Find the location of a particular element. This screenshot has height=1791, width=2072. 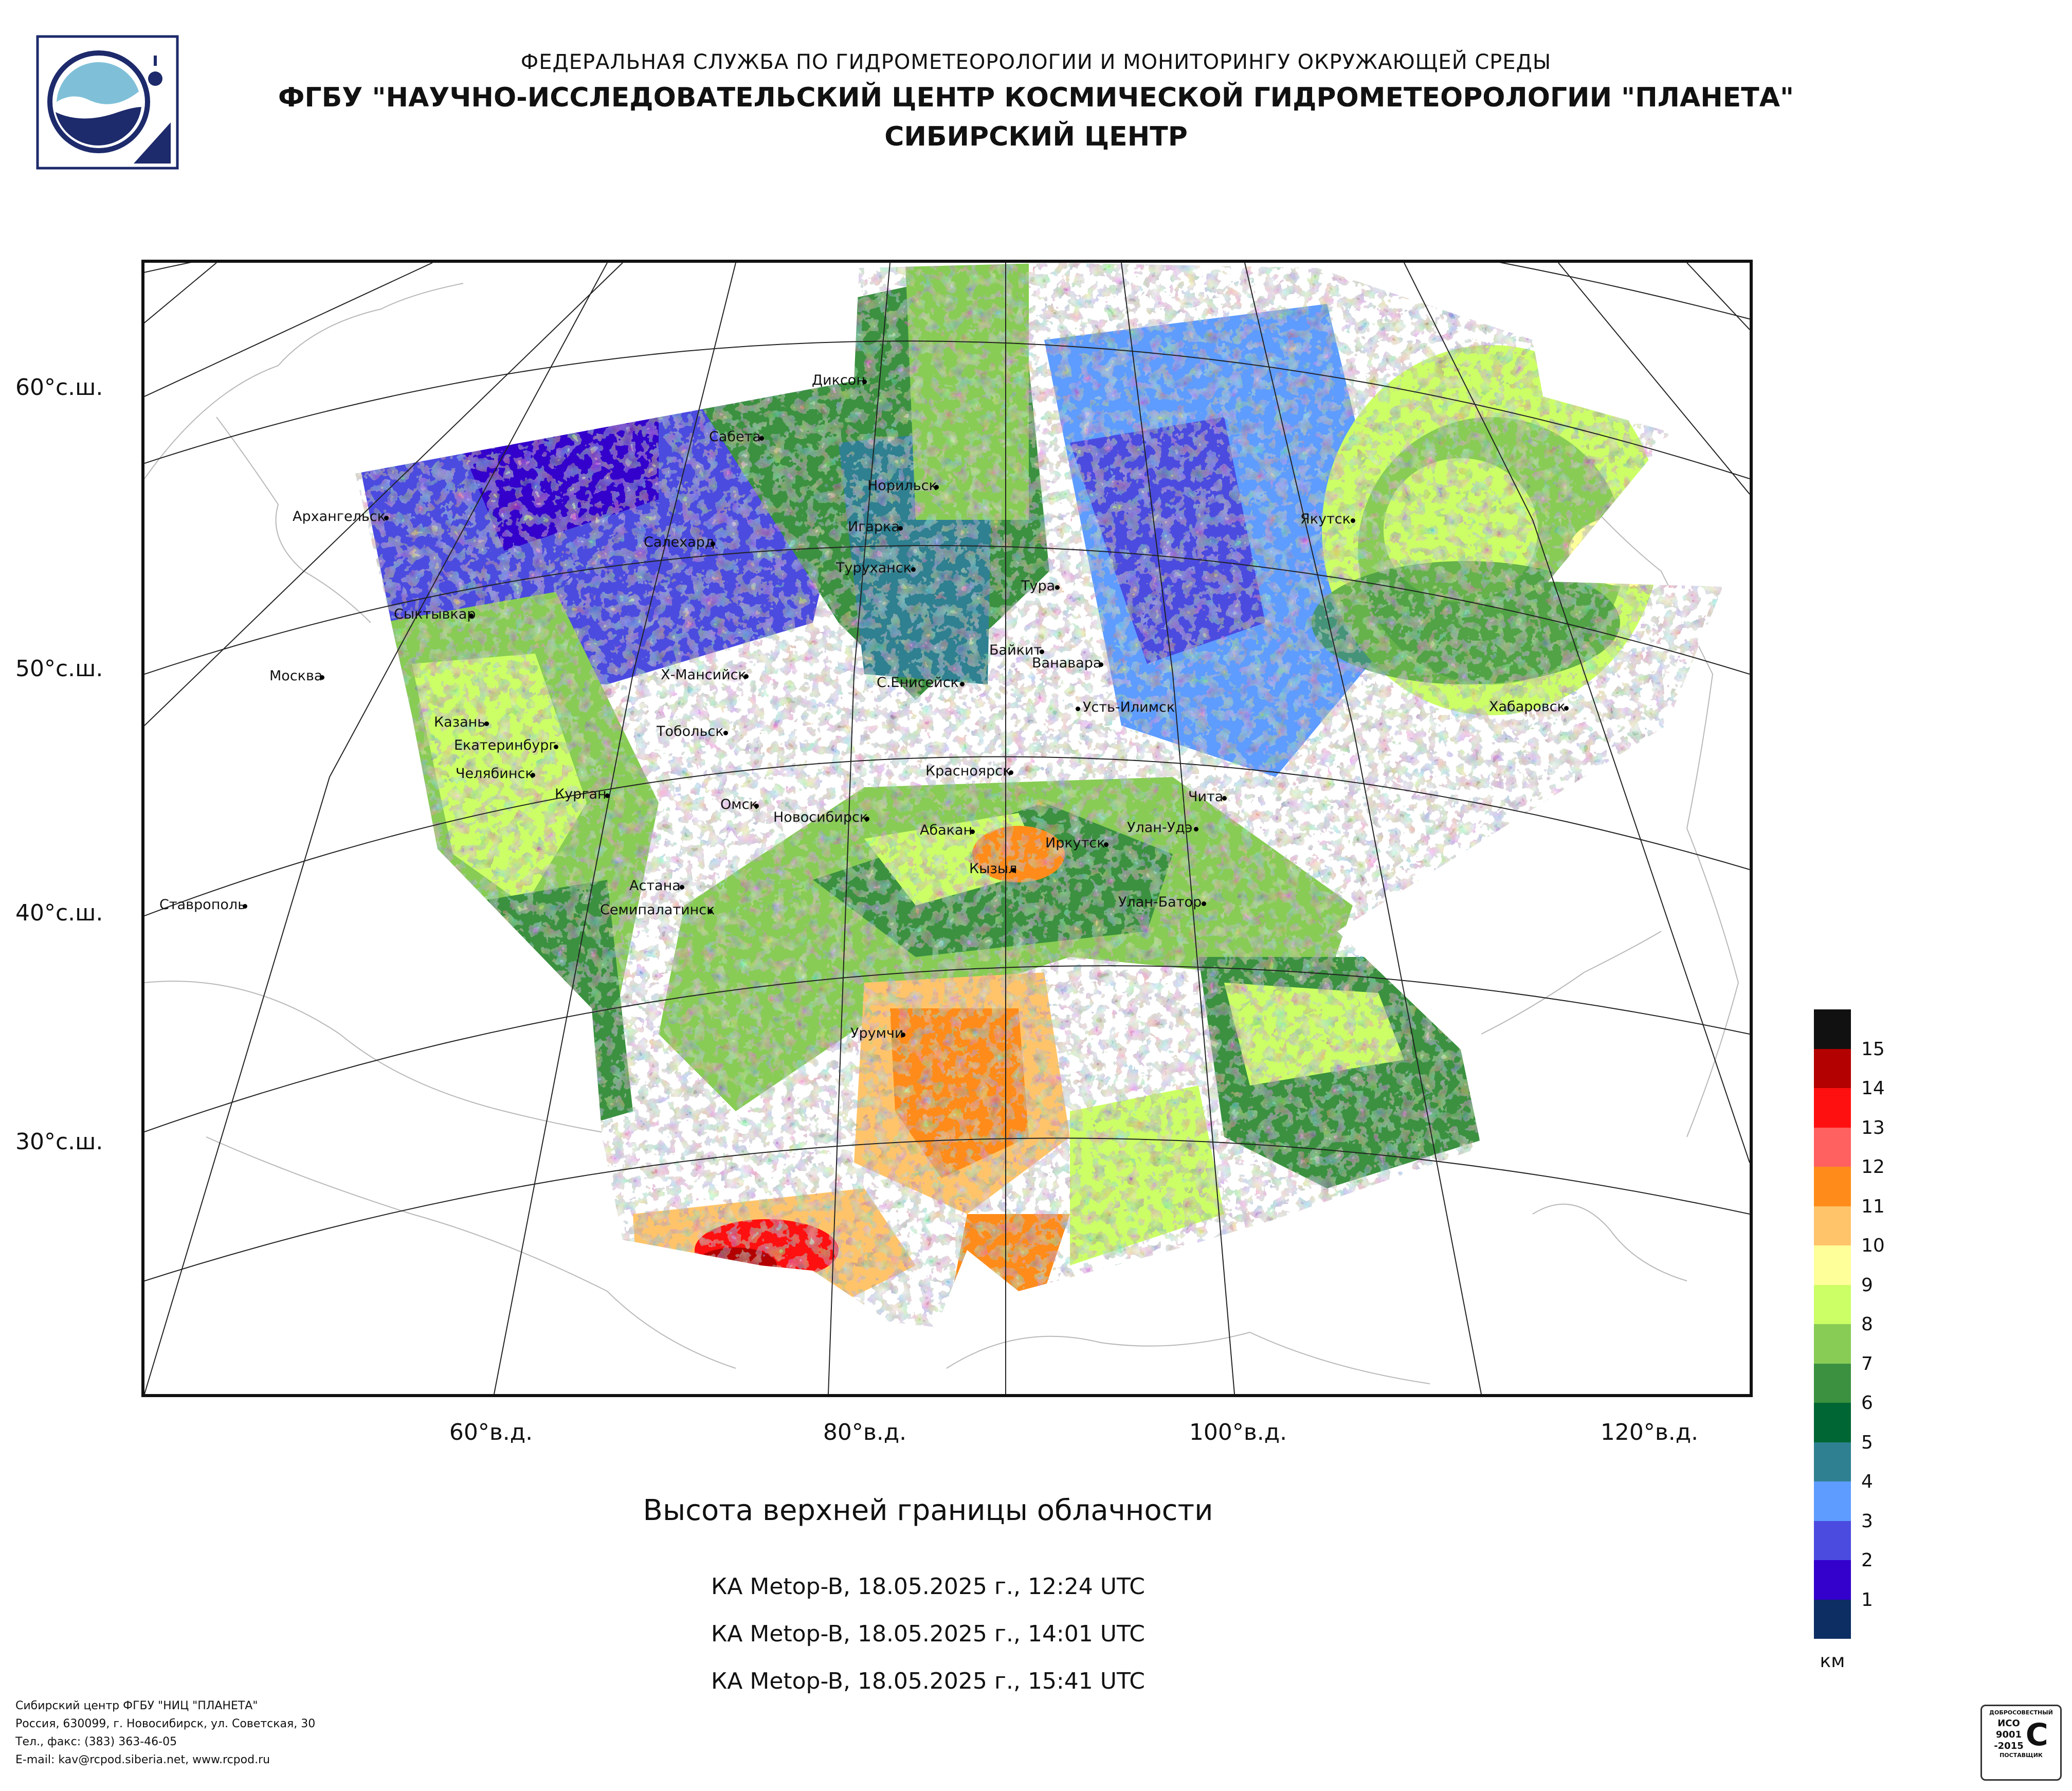

city-label: Омск is located at coordinates (739, 805).